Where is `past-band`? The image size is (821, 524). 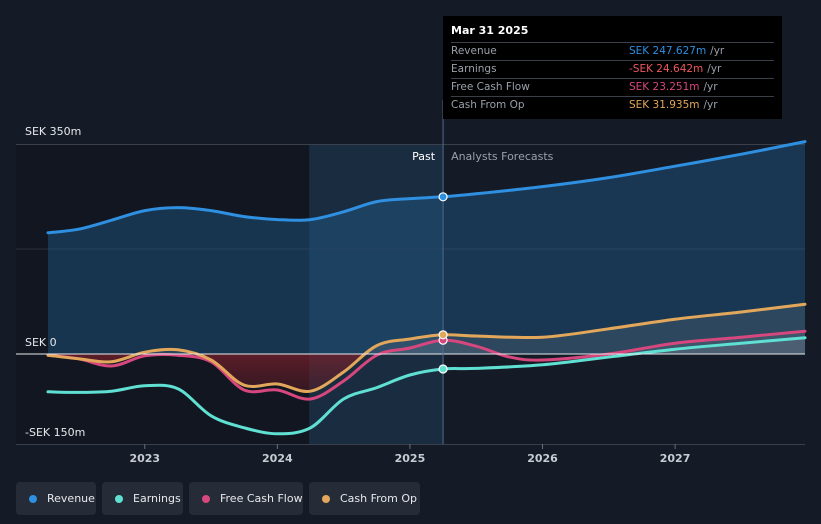 past-band is located at coordinates (376, 294).